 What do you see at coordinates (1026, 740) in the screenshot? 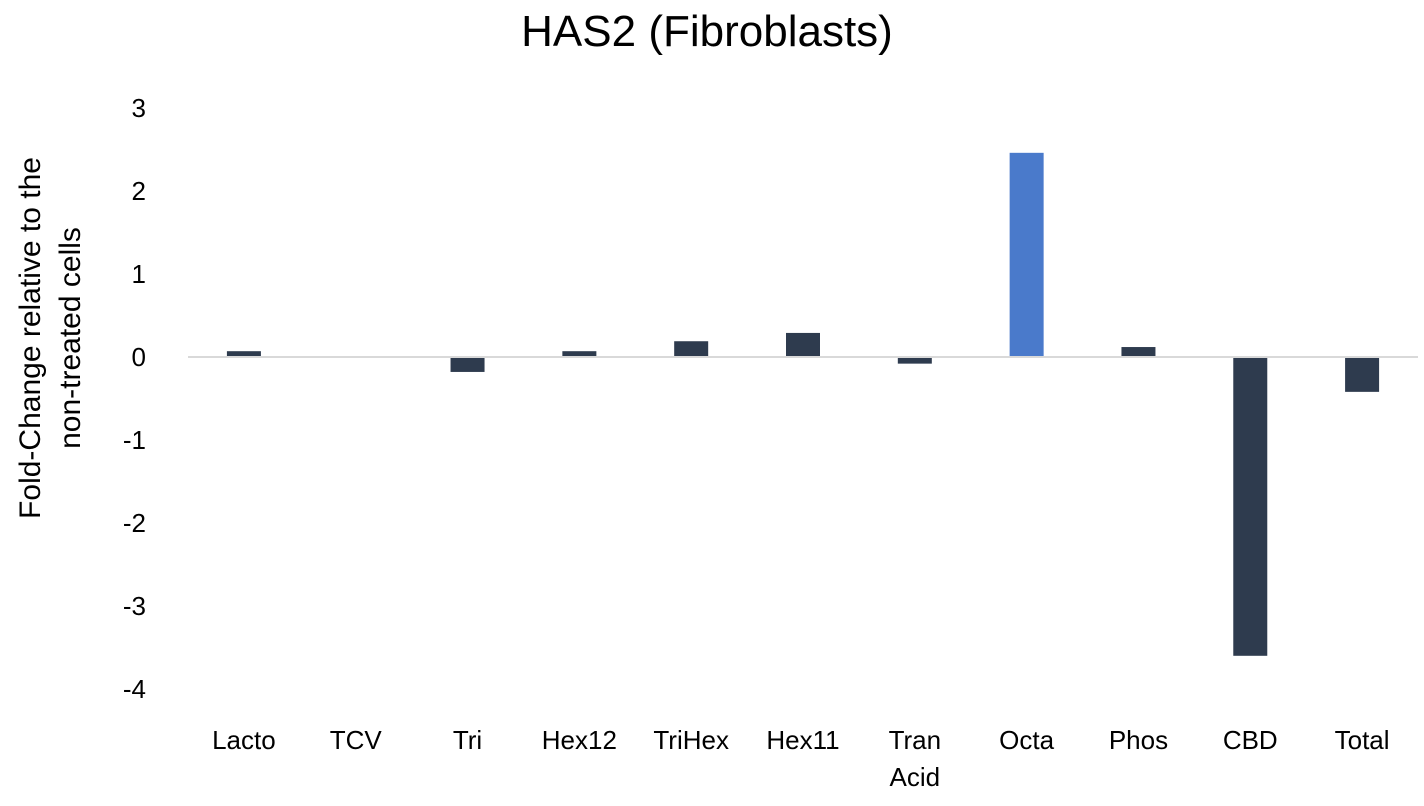
I see `x-tick-label: Octa` at bounding box center [1026, 740].